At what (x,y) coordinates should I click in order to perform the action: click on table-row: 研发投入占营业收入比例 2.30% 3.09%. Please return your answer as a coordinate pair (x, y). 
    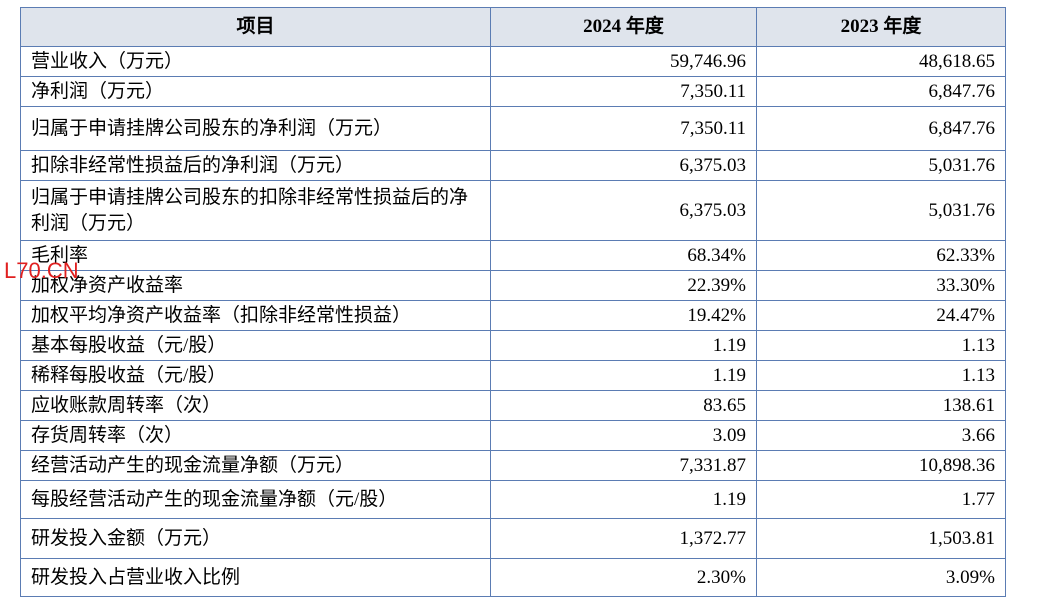
    Looking at the image, I should click on (513, 577).